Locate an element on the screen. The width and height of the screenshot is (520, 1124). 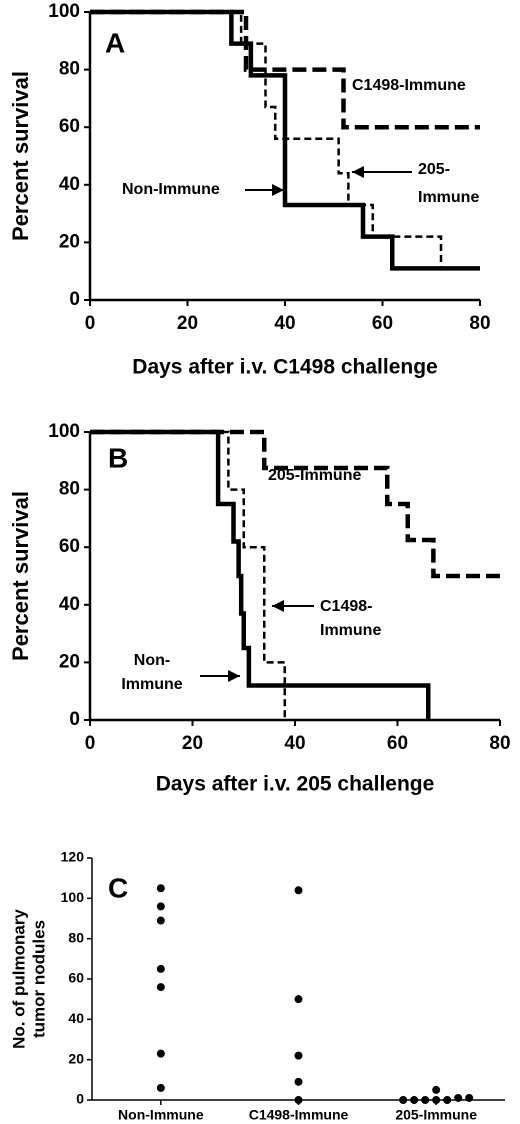
y-axis-label: tumor nodules is located at coordinates (38, 979).